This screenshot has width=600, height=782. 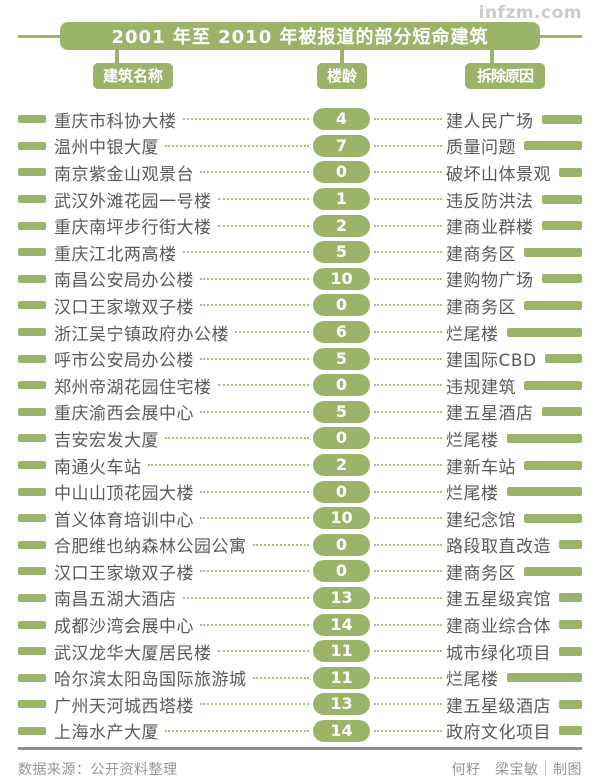 I want to click on table-row: 吉安宏发大厦 0 烂尾楼, so click(x=300, y=438).